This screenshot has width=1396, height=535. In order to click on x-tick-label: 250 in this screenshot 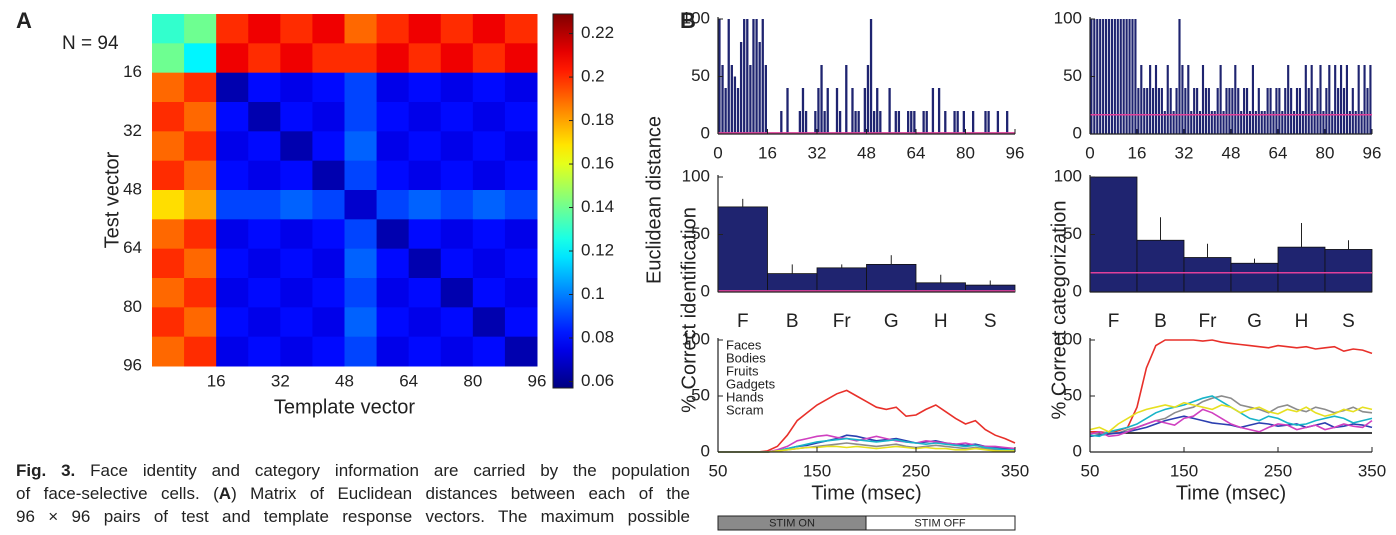, I will do `click(916, 470)`.